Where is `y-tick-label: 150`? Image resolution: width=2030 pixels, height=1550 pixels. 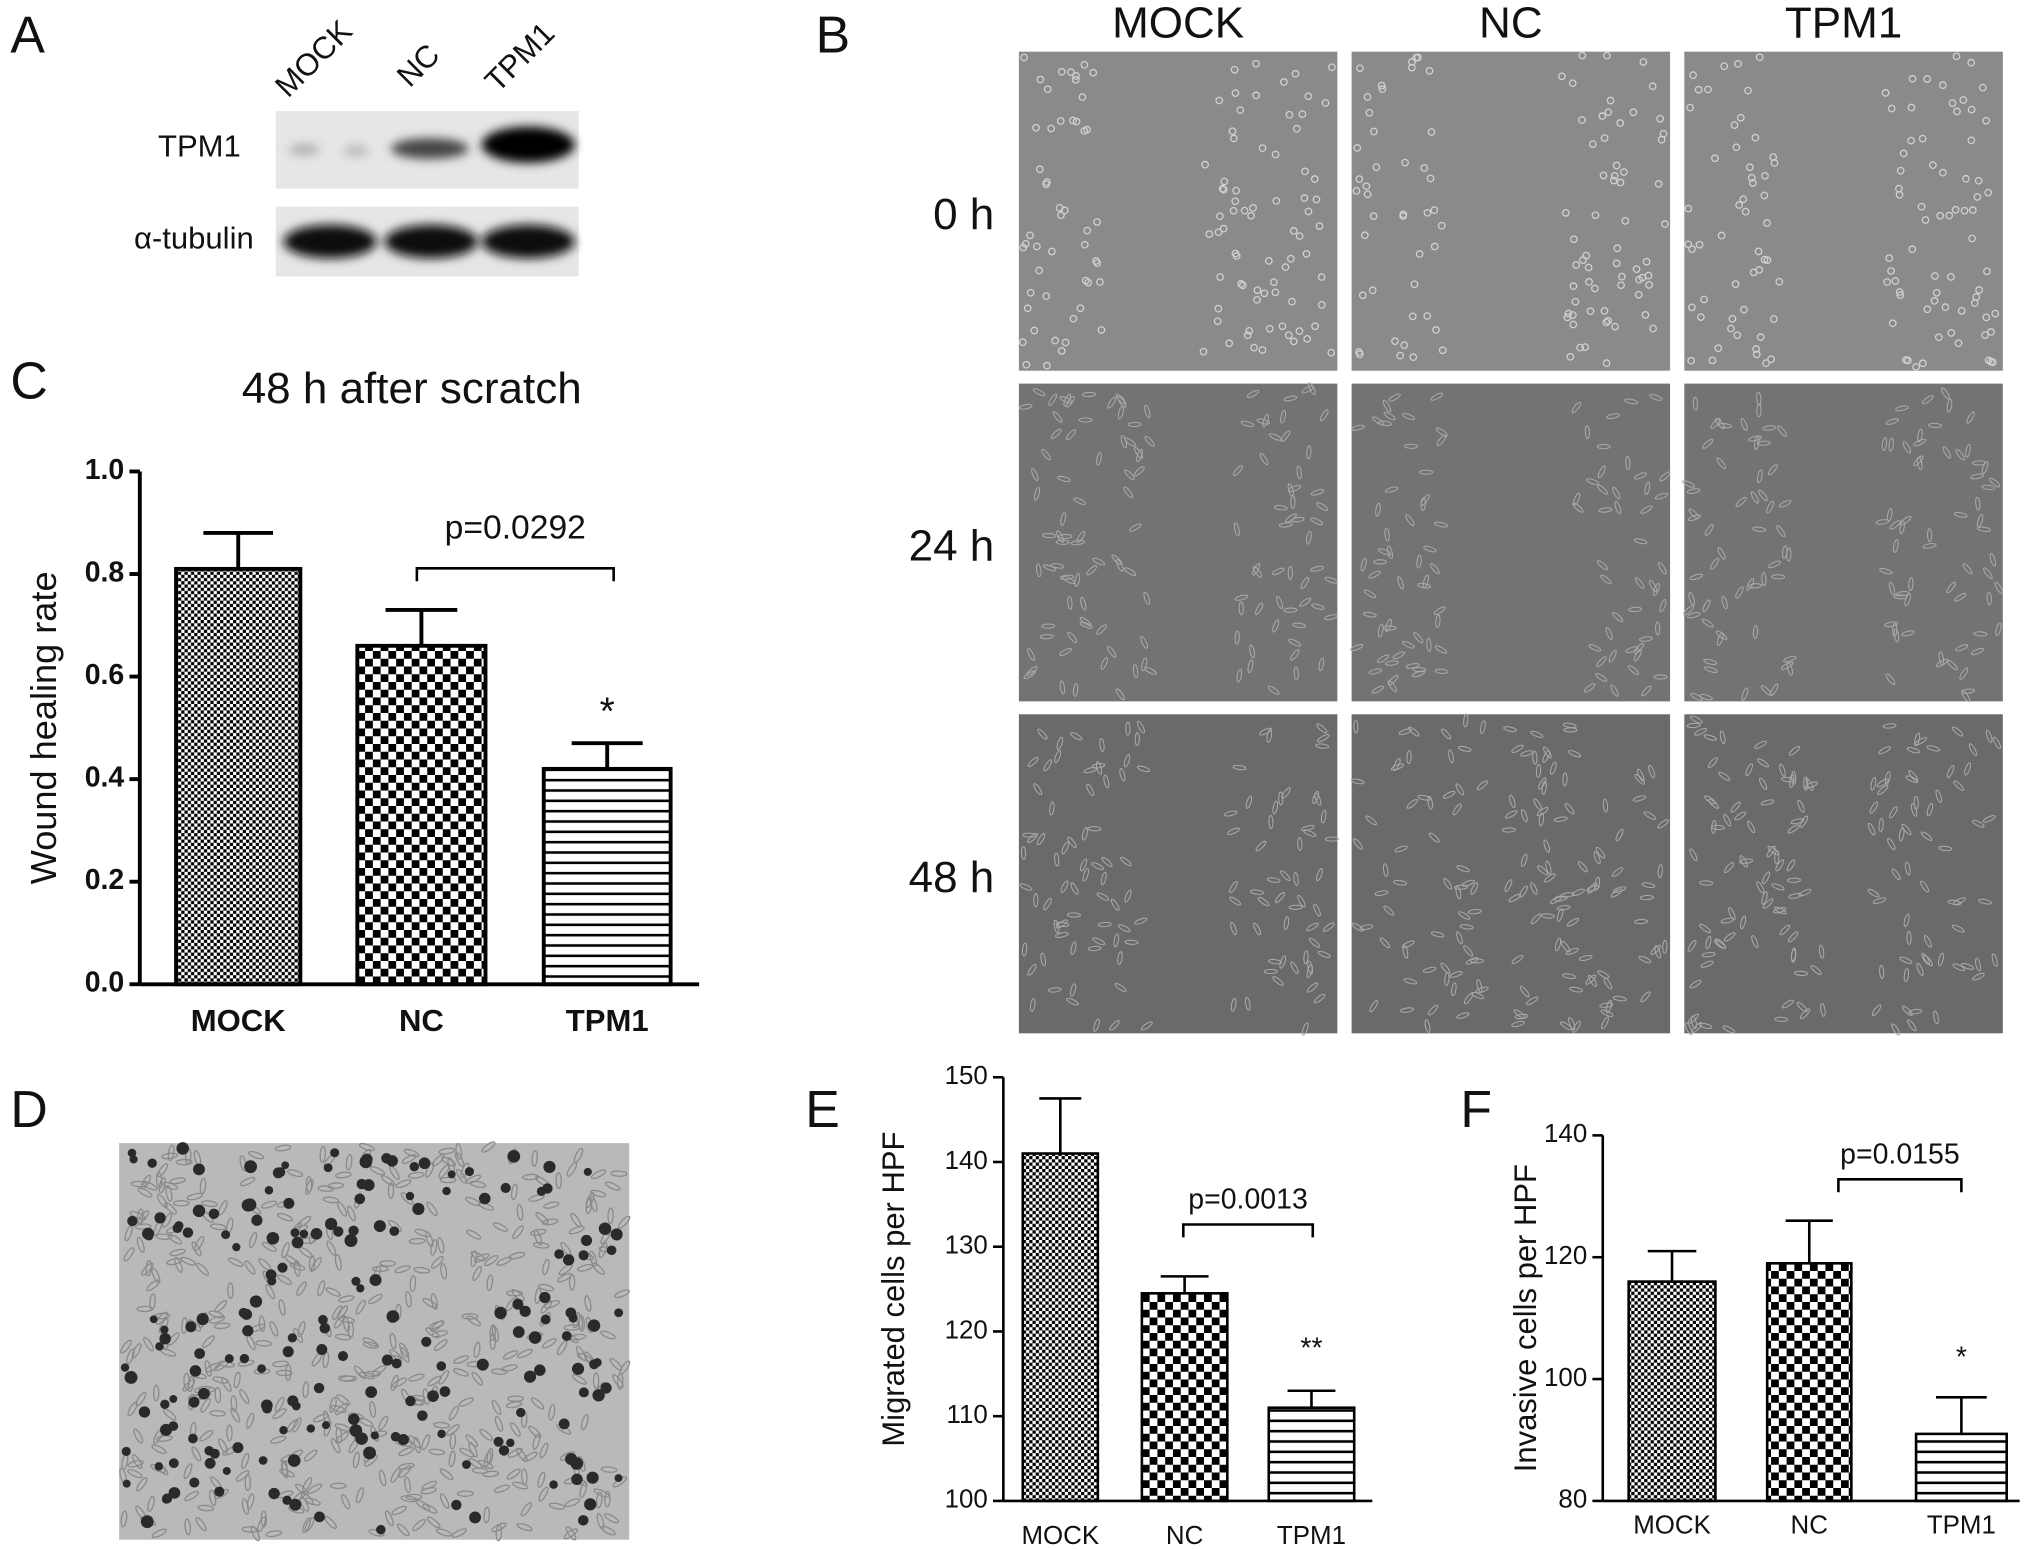 y-tick-label: 150 is located at coordinates (966, 1076).